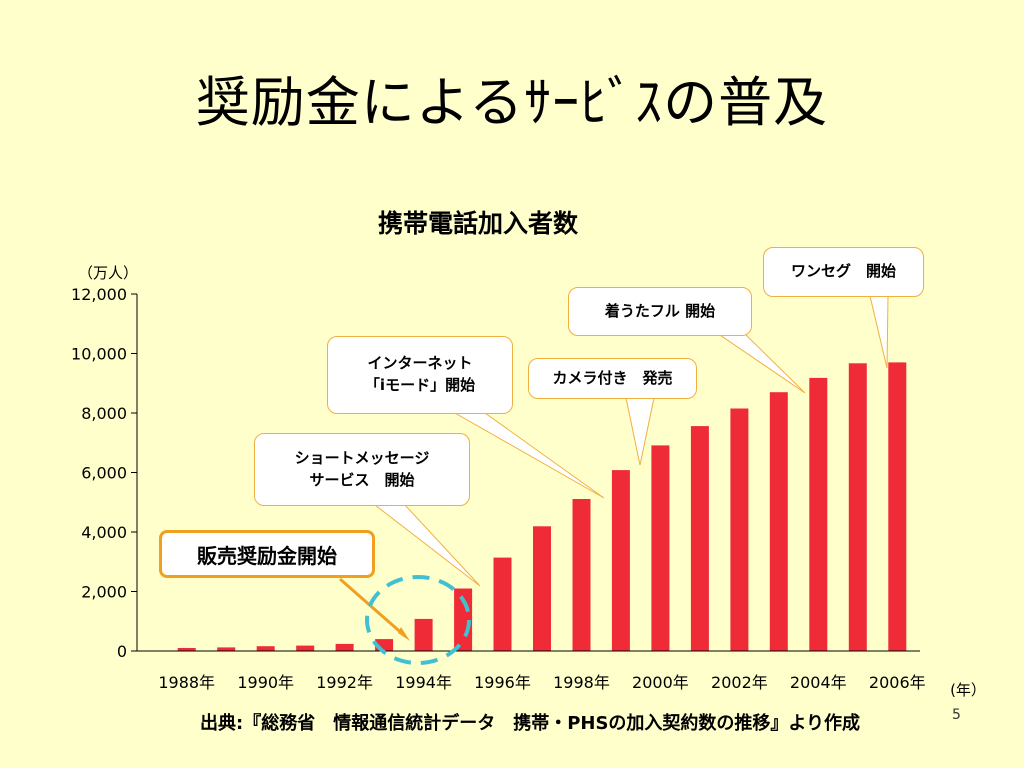 This screenshot has height=768, width=1024. I want to click on callout-oneseg-text: ワンセグ 開始, so click(843, 271).